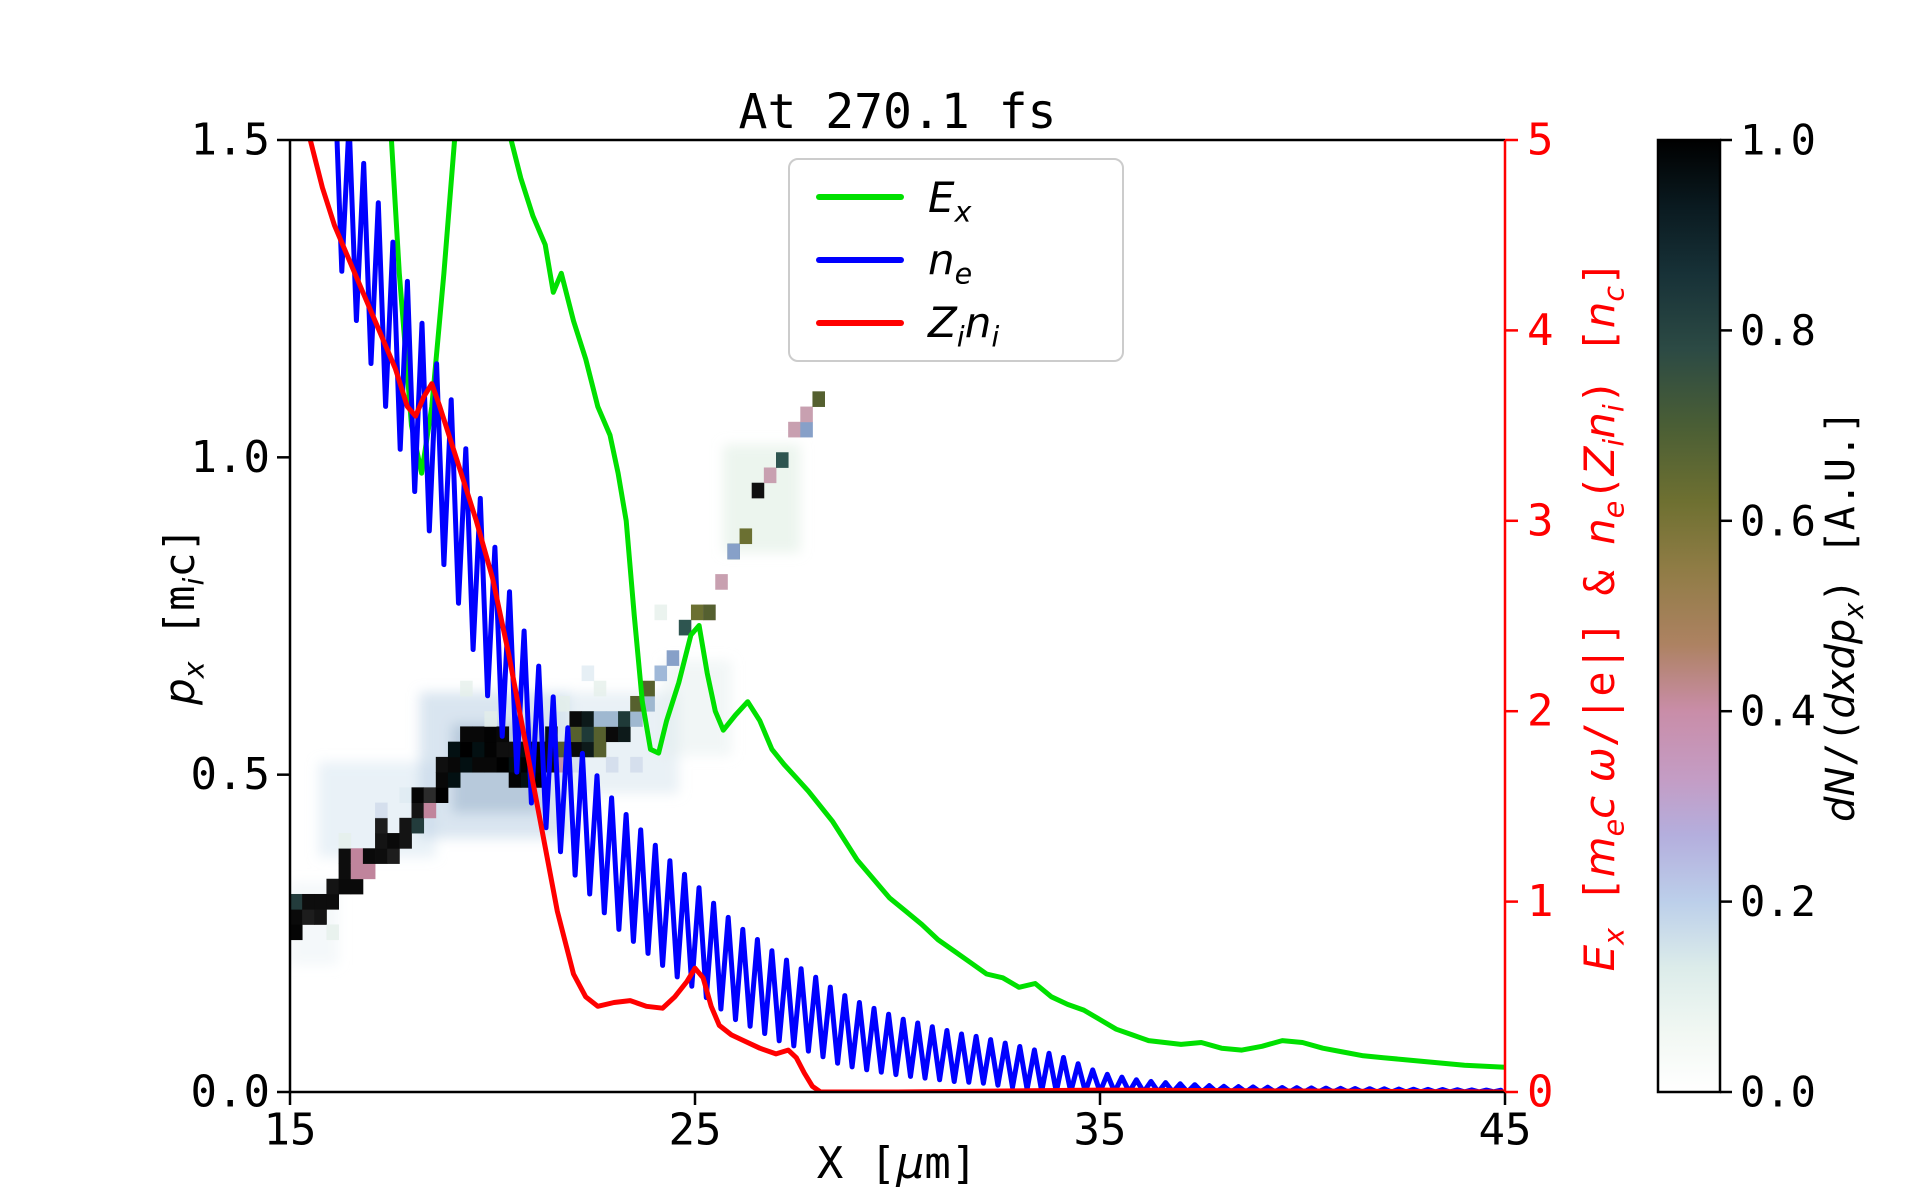 The height and width of the screenshot is (1200, 1920). I want to click on colorbar-gradient, so click(1689, 616).